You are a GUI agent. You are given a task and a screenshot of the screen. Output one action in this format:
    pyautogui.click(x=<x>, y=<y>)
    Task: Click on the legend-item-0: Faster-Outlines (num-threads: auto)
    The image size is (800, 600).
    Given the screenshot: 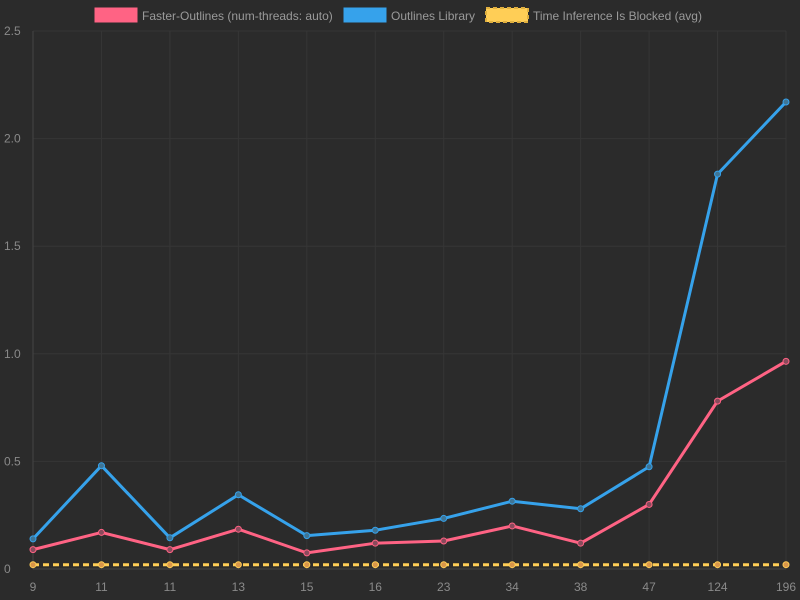 What is the action you would take?
    pyautogui.click(x=213, y=15)
    